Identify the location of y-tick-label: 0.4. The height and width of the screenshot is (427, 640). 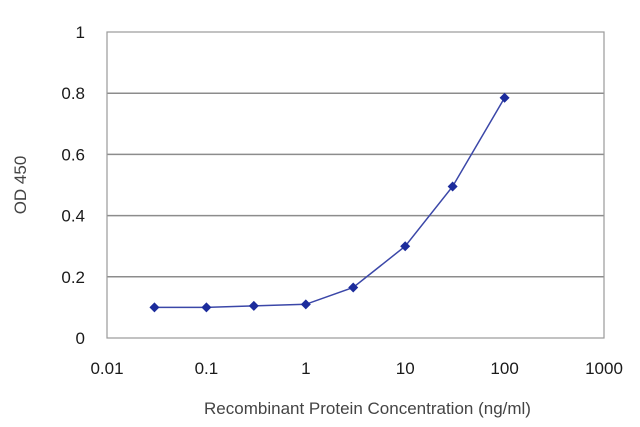
(73, 216).